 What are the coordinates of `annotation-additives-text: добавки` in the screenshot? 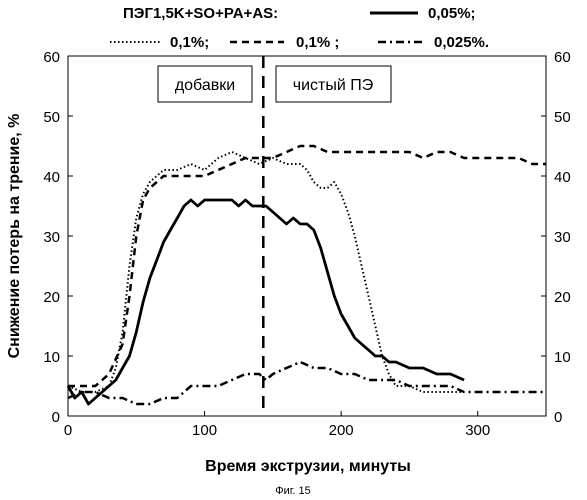 It's located at (205, 85).